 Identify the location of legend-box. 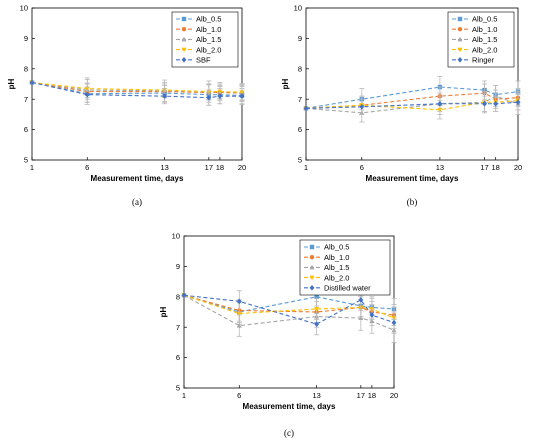
(345, 267).